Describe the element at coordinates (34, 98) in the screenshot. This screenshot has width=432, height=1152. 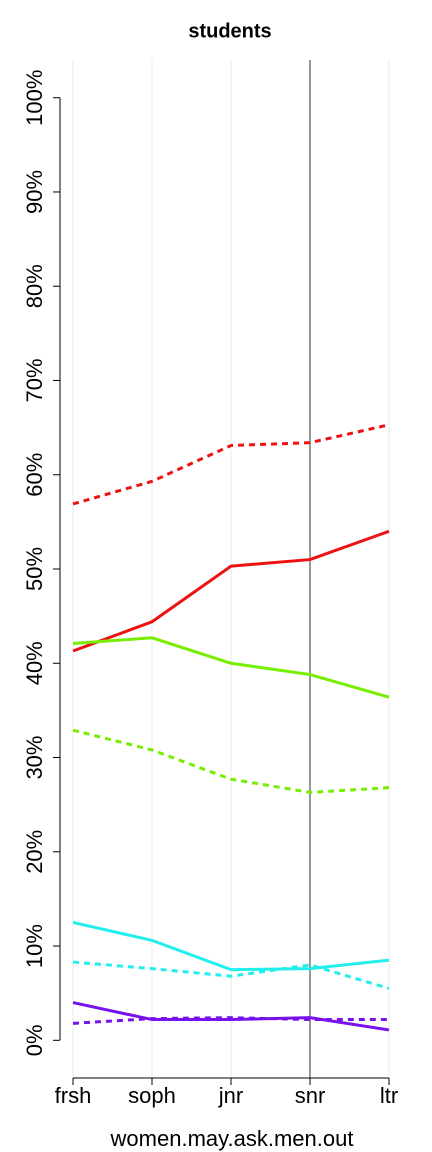
I see `y-tick-label: 100%` at that location.